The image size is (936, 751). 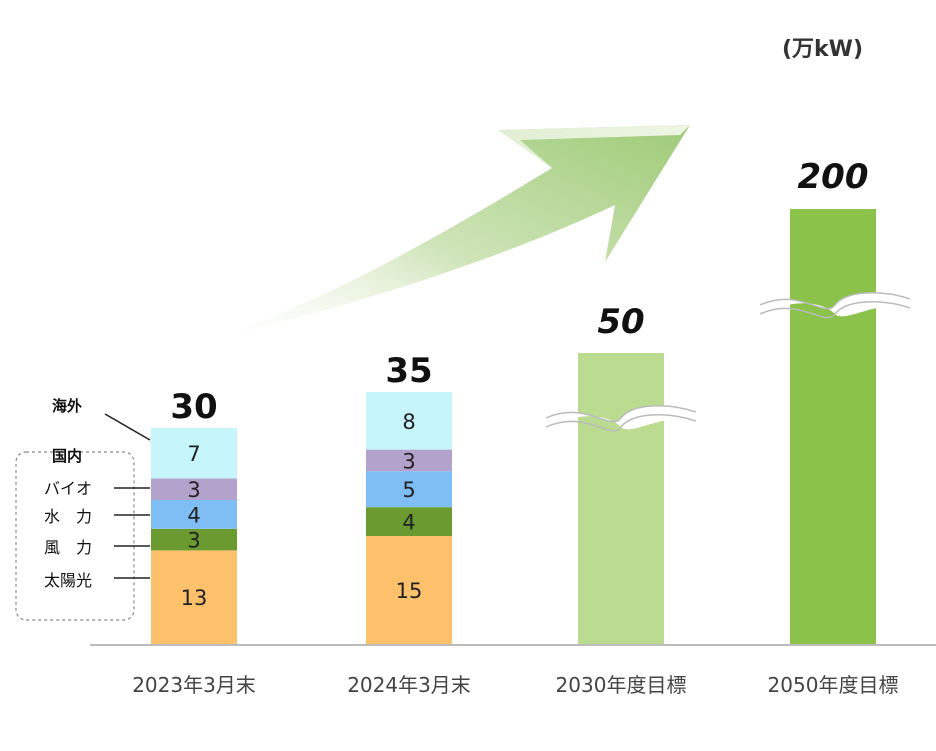 I want to click on axis-break-2050-icon, so click(x=835, y=305).